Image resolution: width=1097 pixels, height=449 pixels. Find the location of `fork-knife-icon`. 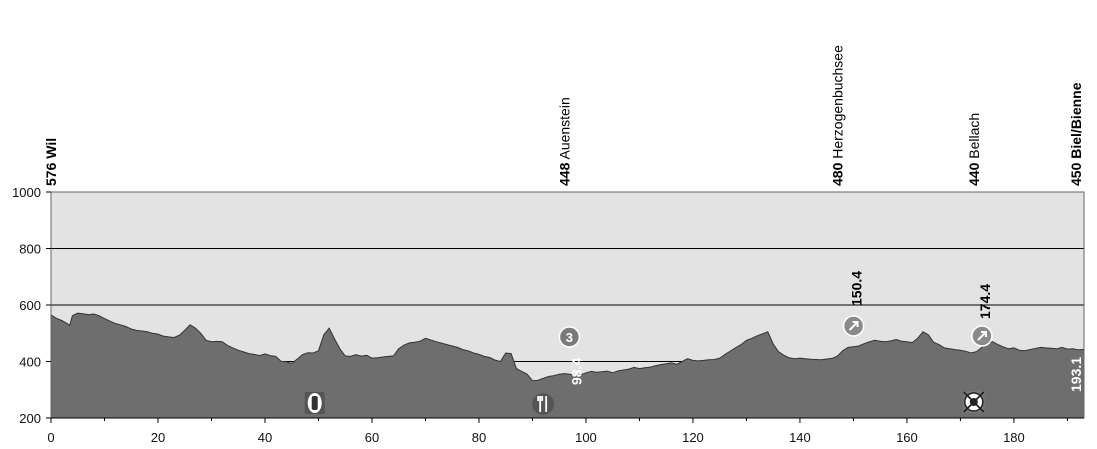

fork-knife-icon is located at coordinates (543, 404).